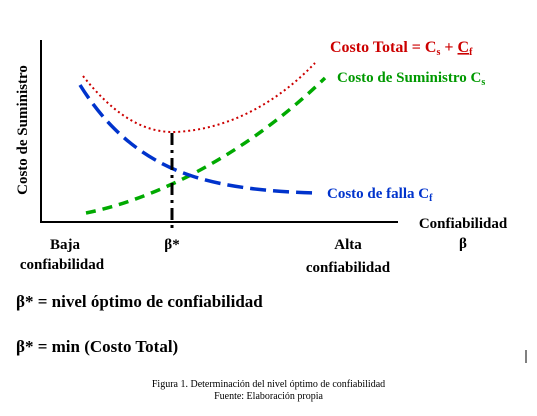 The width and height of the screenshot is (537, 416). What do you see at coordinates (380, 195) in the screenshot?
I see `failure-cost-label: Costo de falla Cf` at bounding box center [380, 195].